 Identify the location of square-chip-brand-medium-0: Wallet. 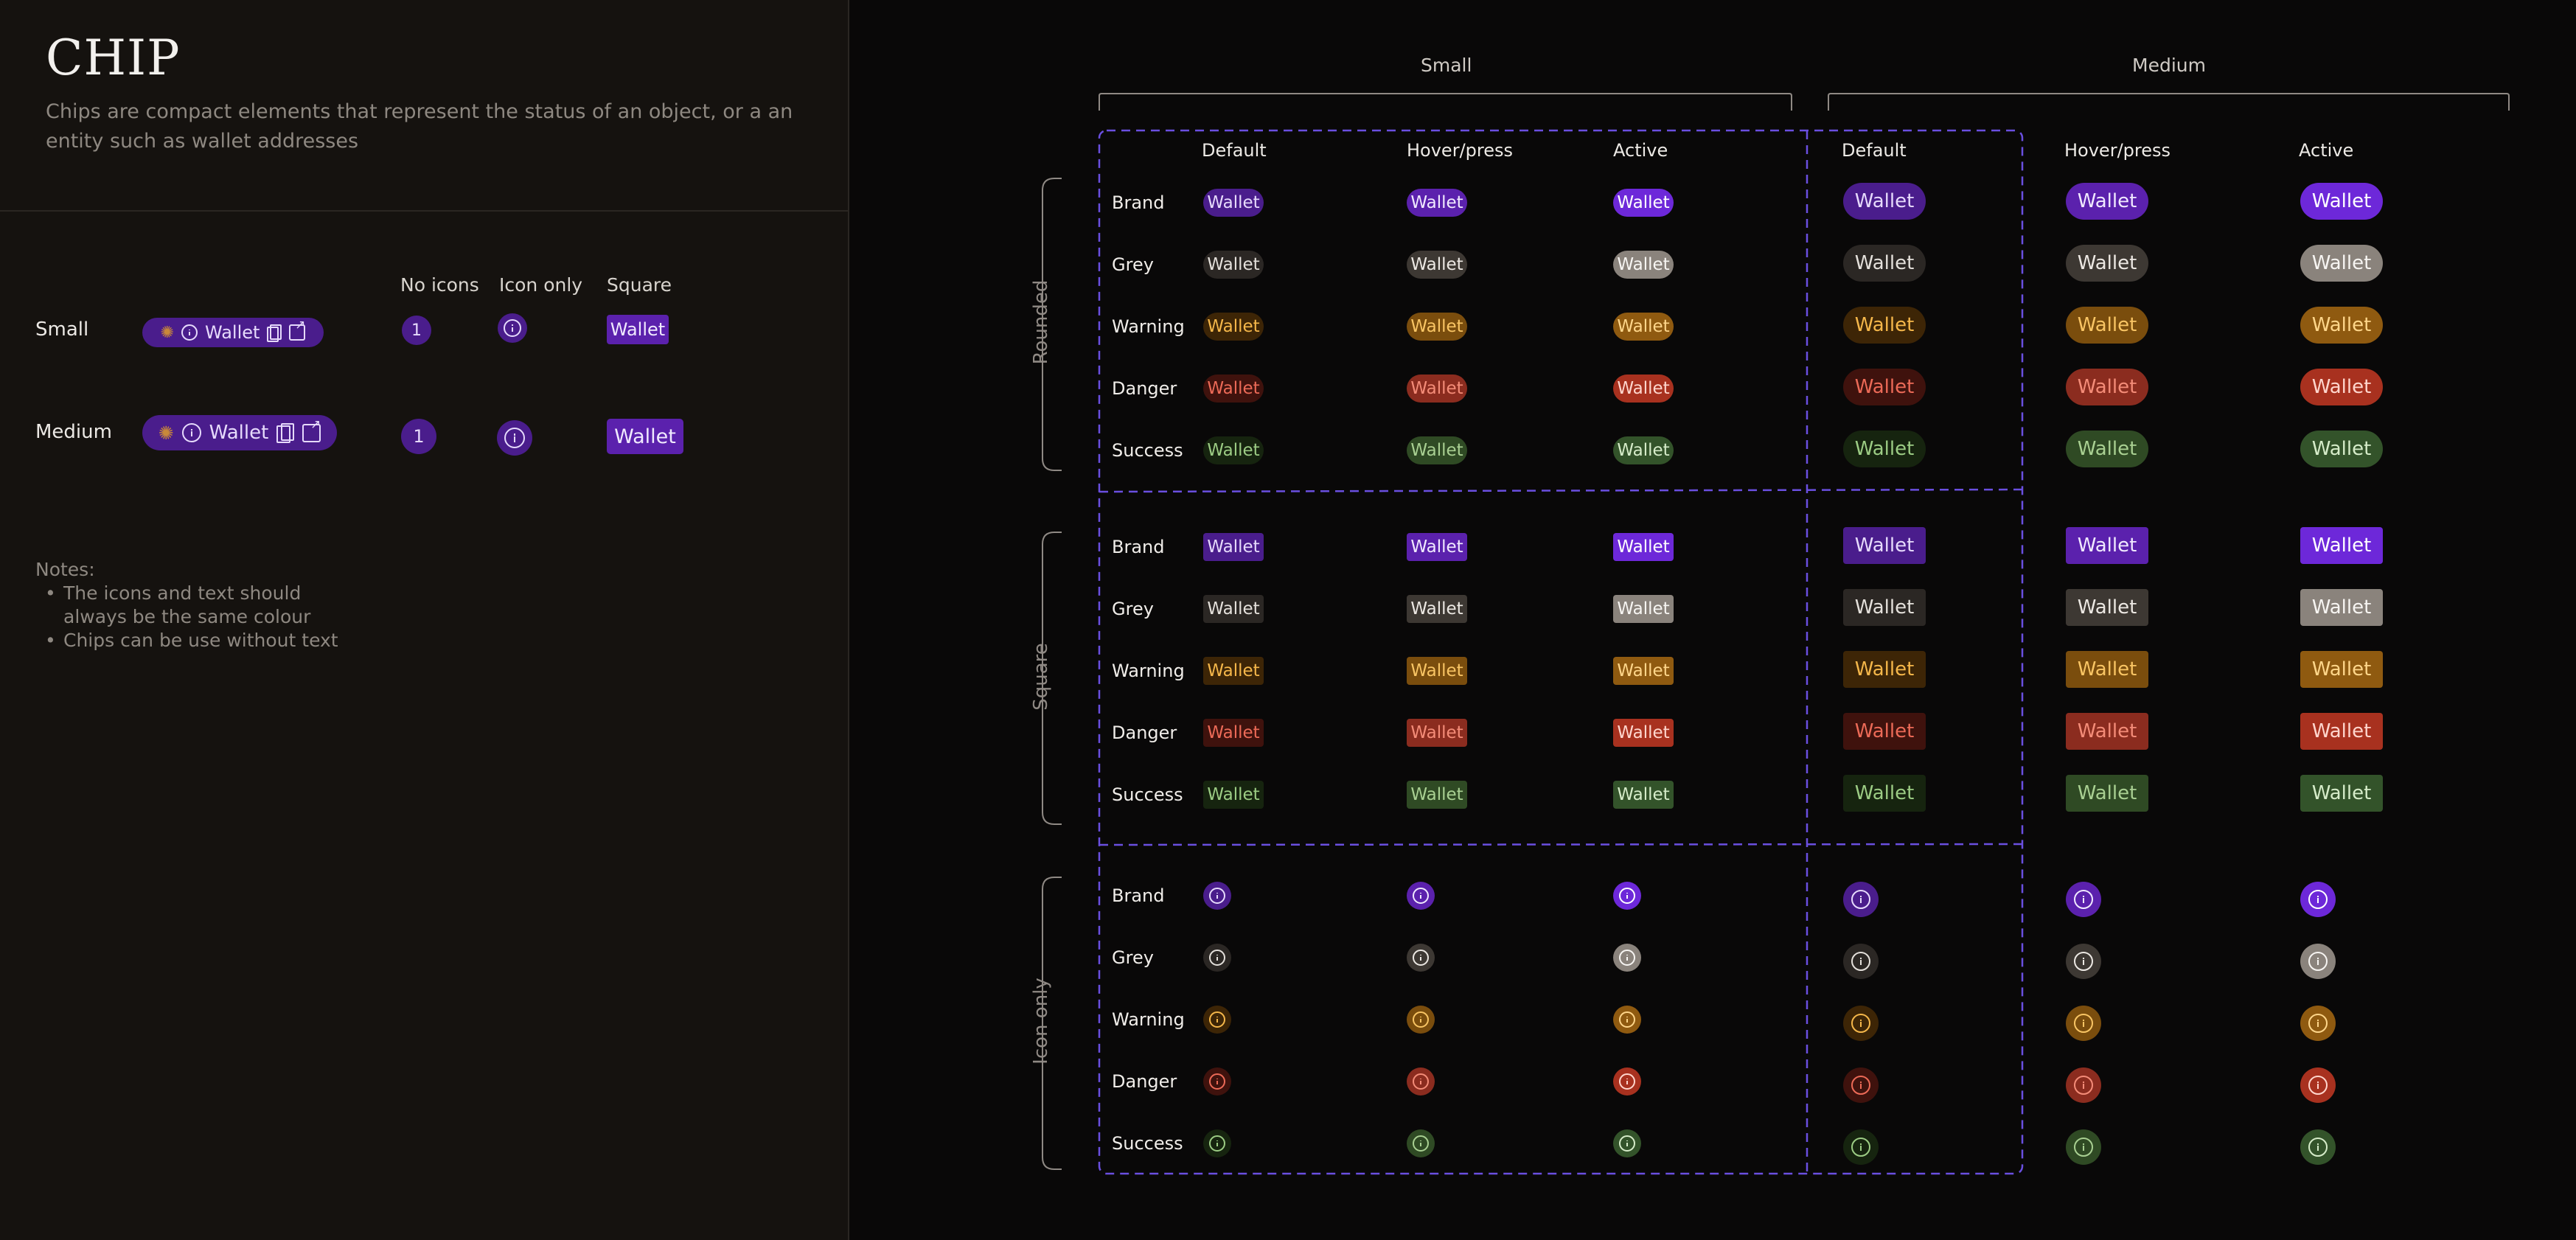
(1885, 545).